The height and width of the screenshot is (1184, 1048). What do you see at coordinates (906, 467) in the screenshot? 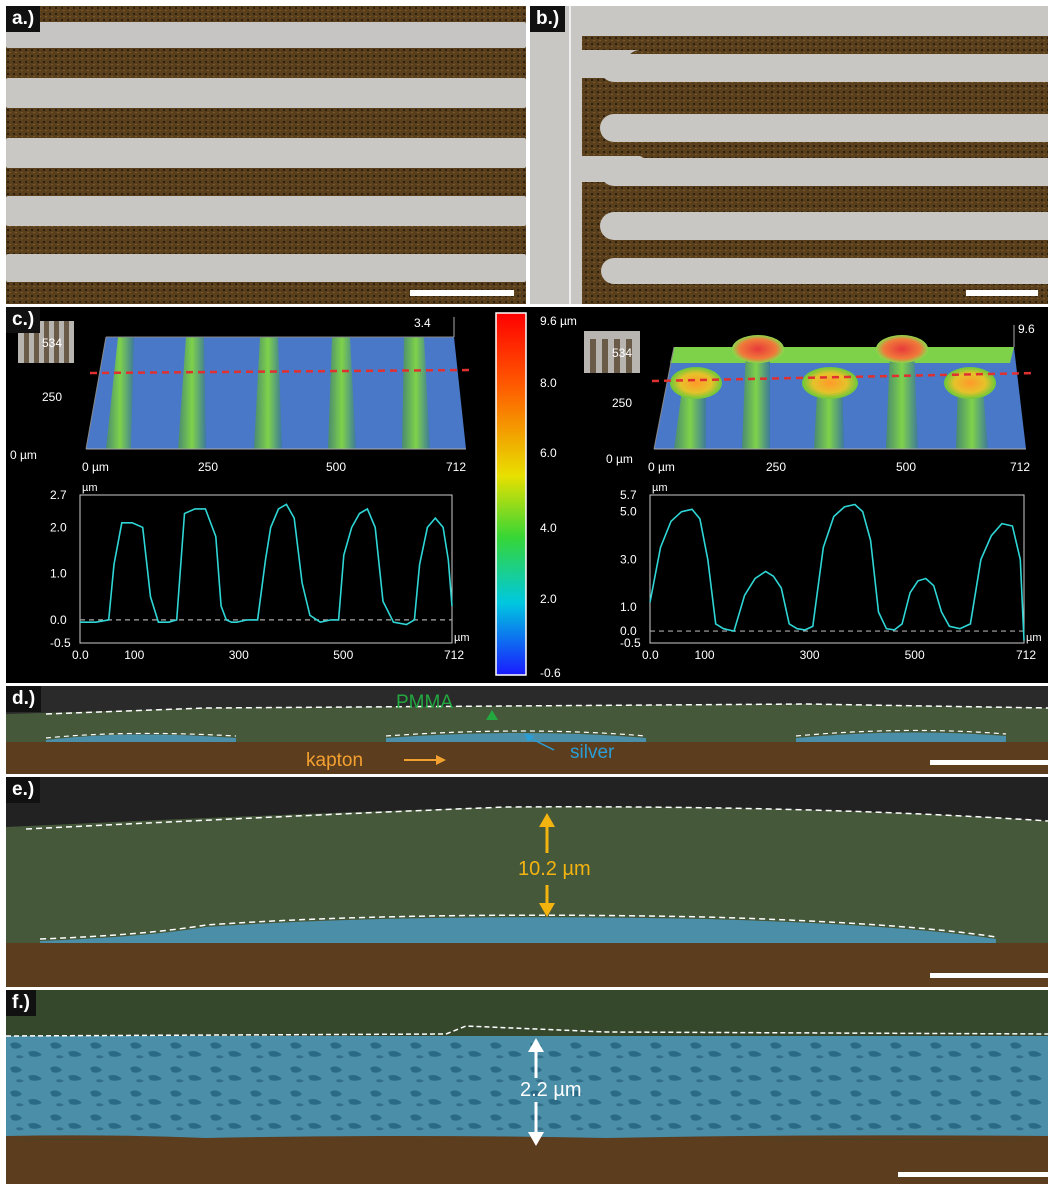
I see `right-xtick-500: 500` at bounding box center [906, 467].